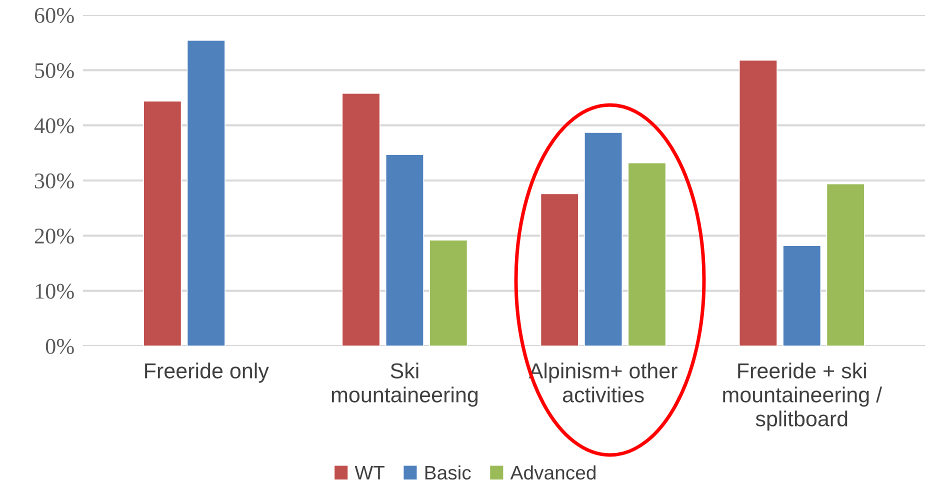 The height and width of the screenshot is (496, 932). Describe the element at coordinates (207, 372) in the screenshot. I see `x-tick-label: Freeride only` at that location.